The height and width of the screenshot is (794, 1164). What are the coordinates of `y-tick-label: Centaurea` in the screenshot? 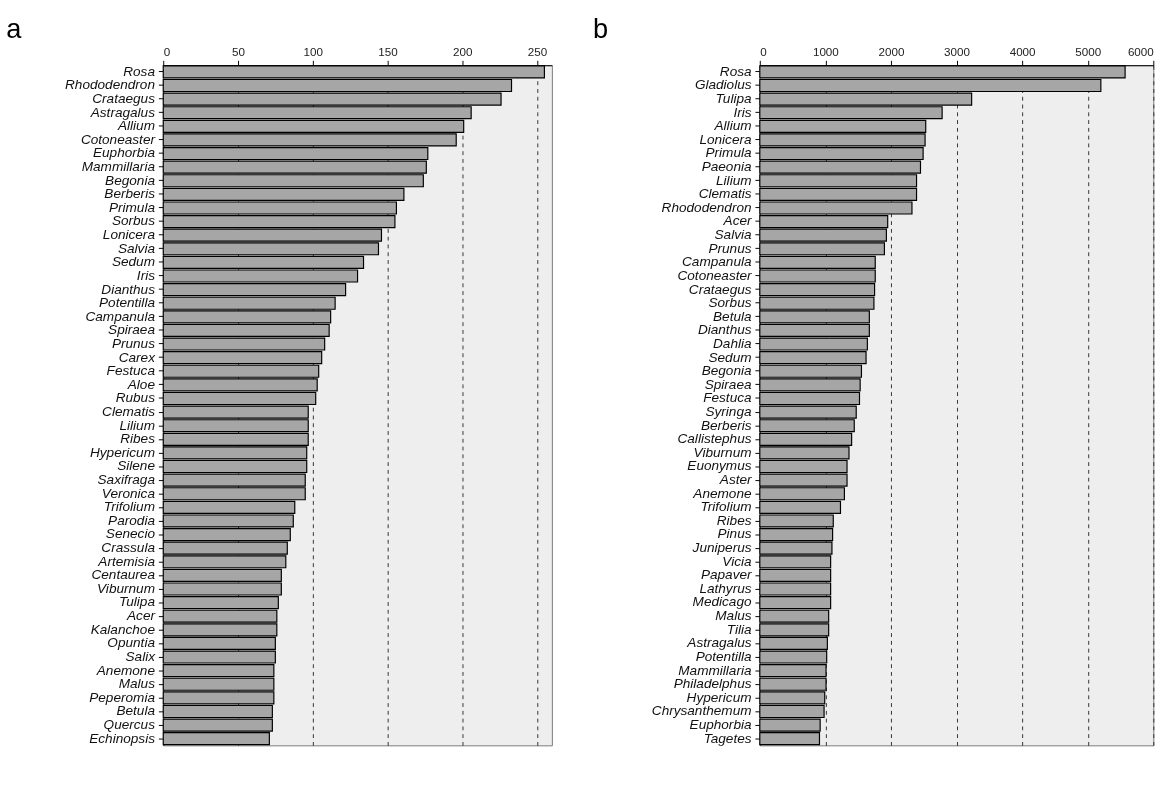 It's located at (123, 575).